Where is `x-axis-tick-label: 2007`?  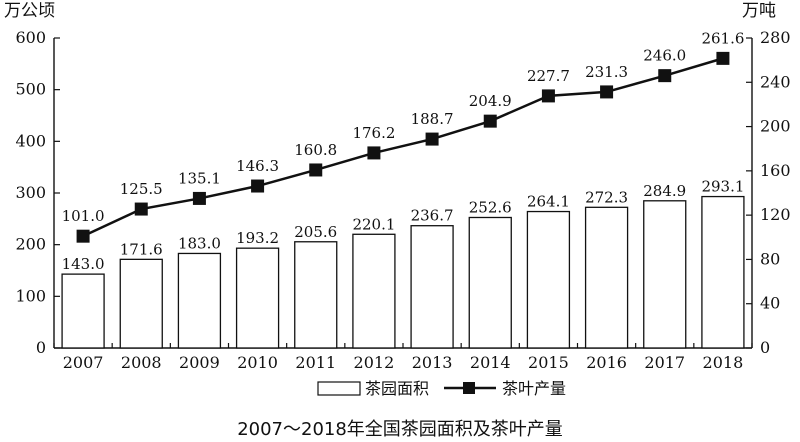
x-axis-tick-label: 2007 is located at coordinates (83, 362).